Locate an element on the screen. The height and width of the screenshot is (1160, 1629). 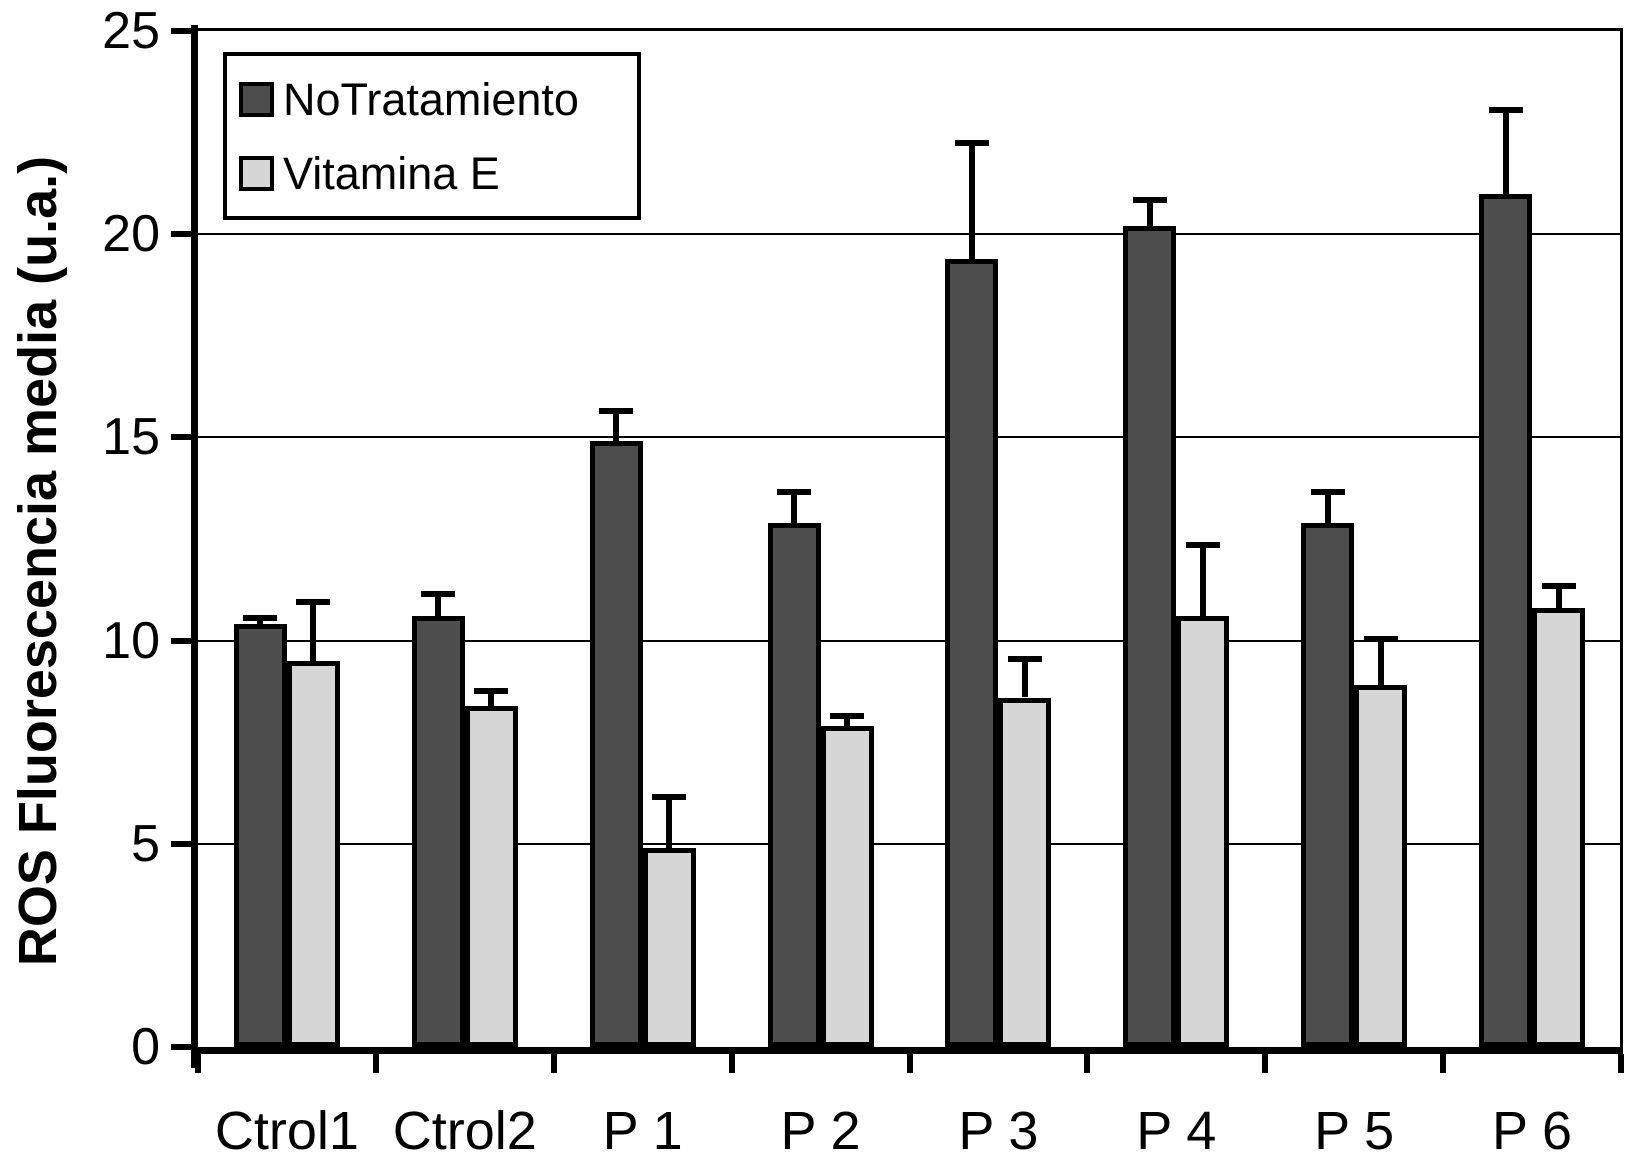
legend: NoTratamiento Vitamina E is located at coordinates (432, 136).